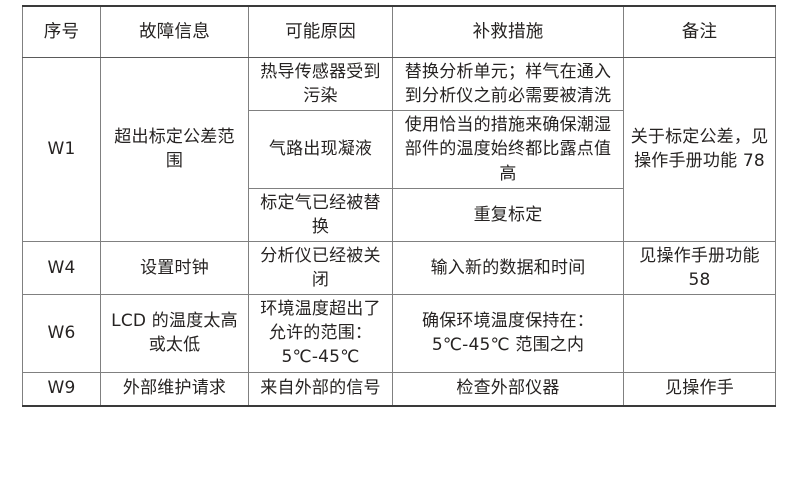 This screenshot has height=500, width=800. I want to click on cell-remedy: 检查外部仪器, so click(508, 389).